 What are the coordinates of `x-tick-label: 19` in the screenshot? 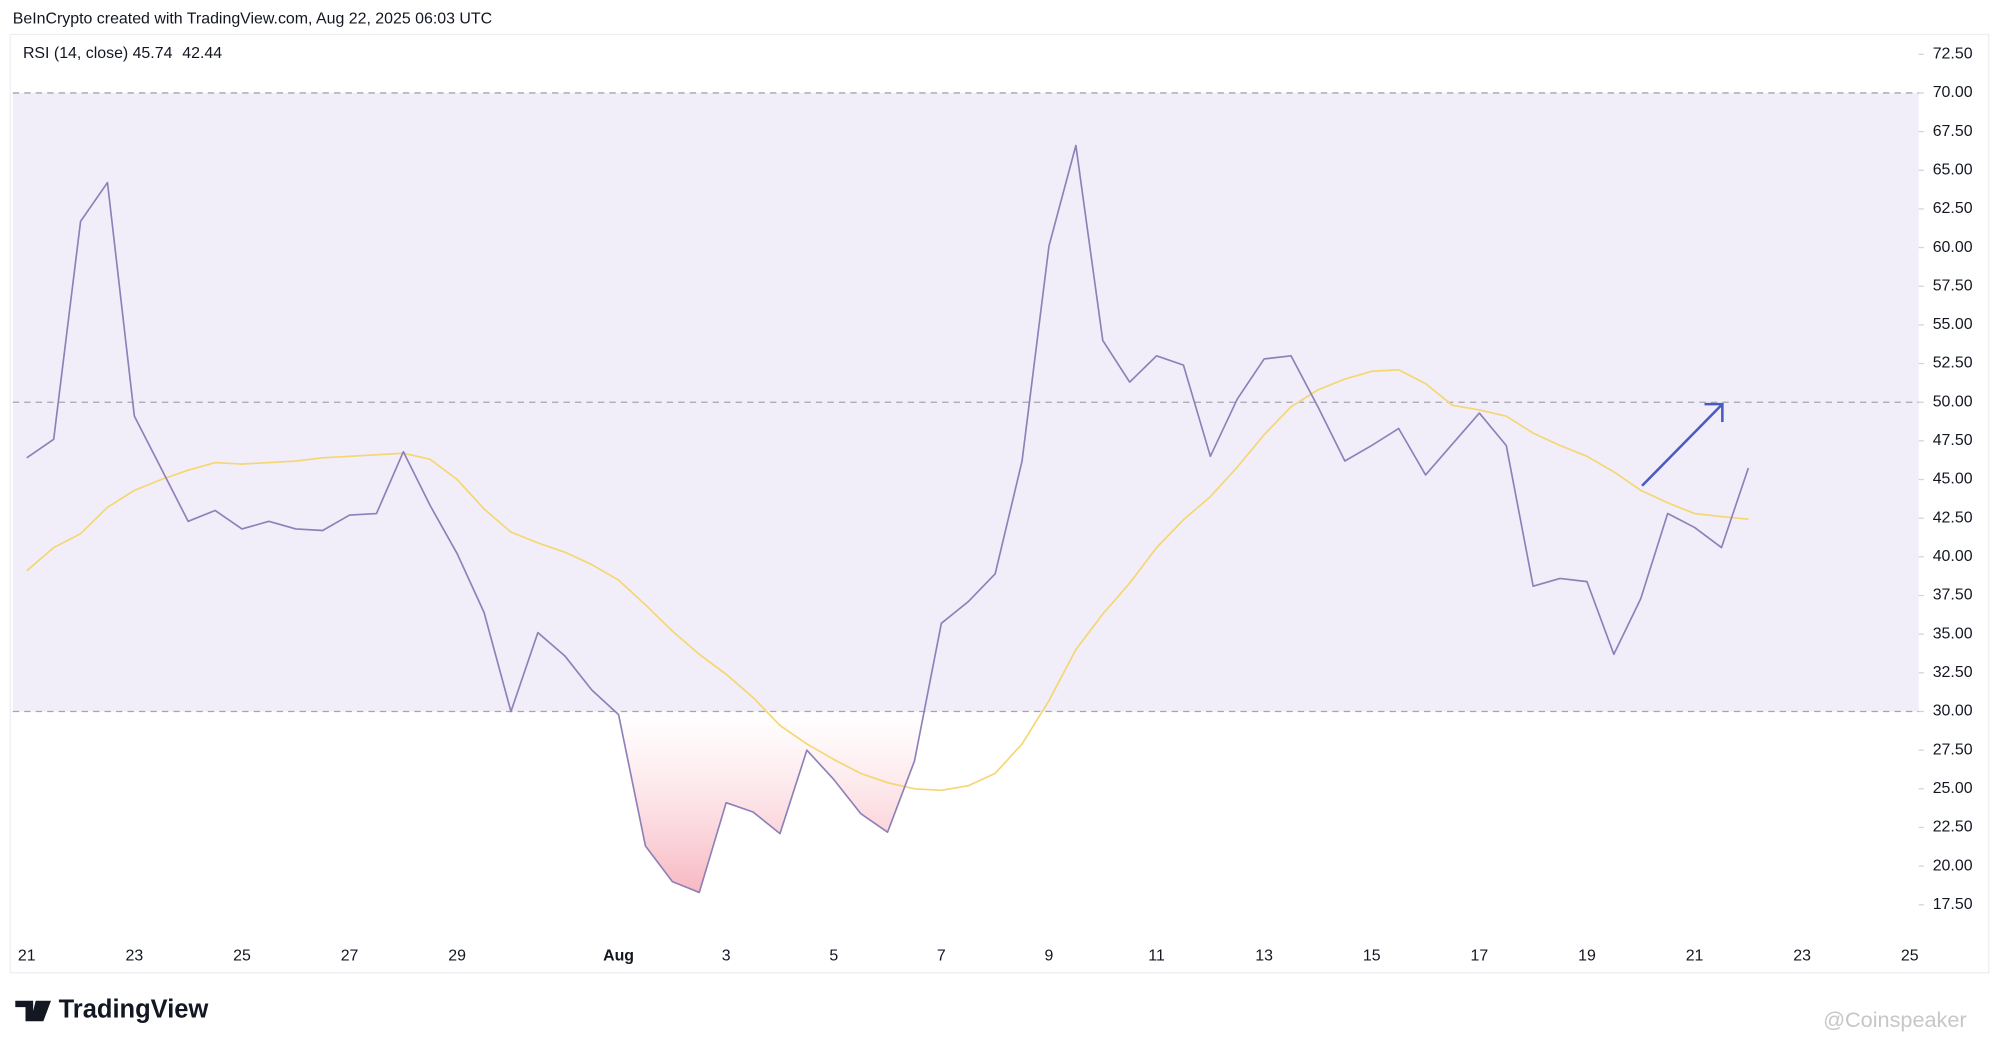 It's located at (1587, 955).